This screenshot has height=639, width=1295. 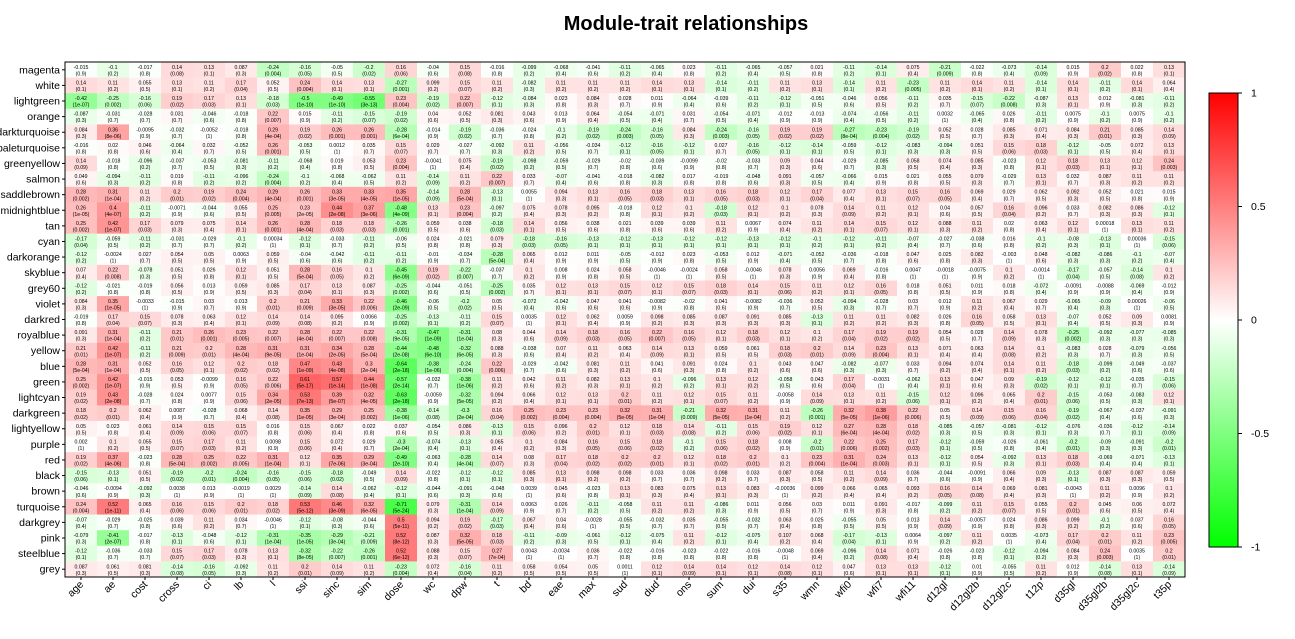 I want to click on cell-correlation-label: 0.087, so click(x=1105, y=474).